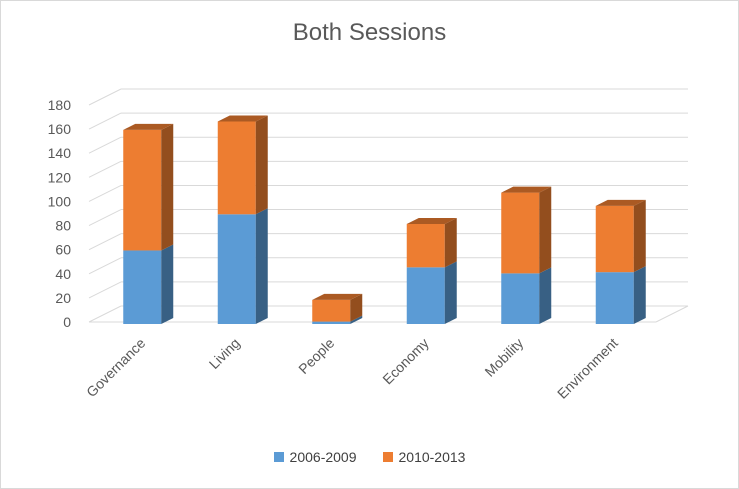 This screenshot has width=739, height=489. Describe the element at coordinates (316, 356) in the screenshot. I see `x-tick-label: People` at that location.